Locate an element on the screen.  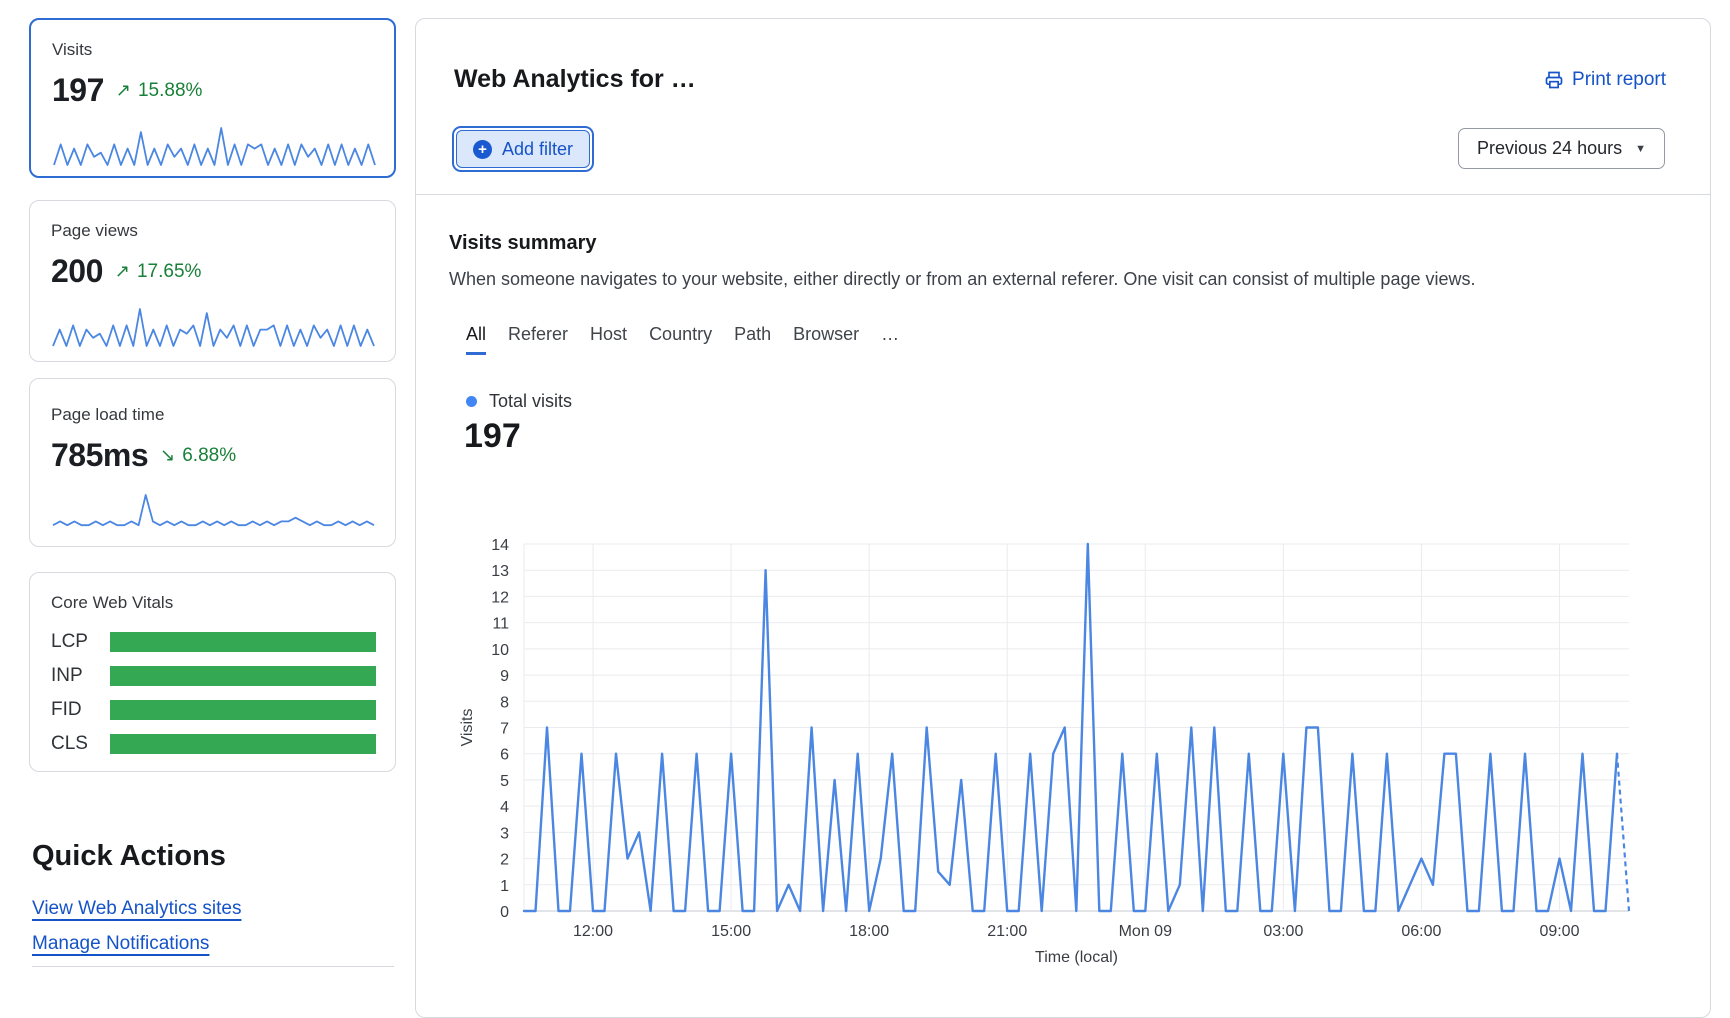
add-filter-button: + Add filter is located at coordinates (523, 149).